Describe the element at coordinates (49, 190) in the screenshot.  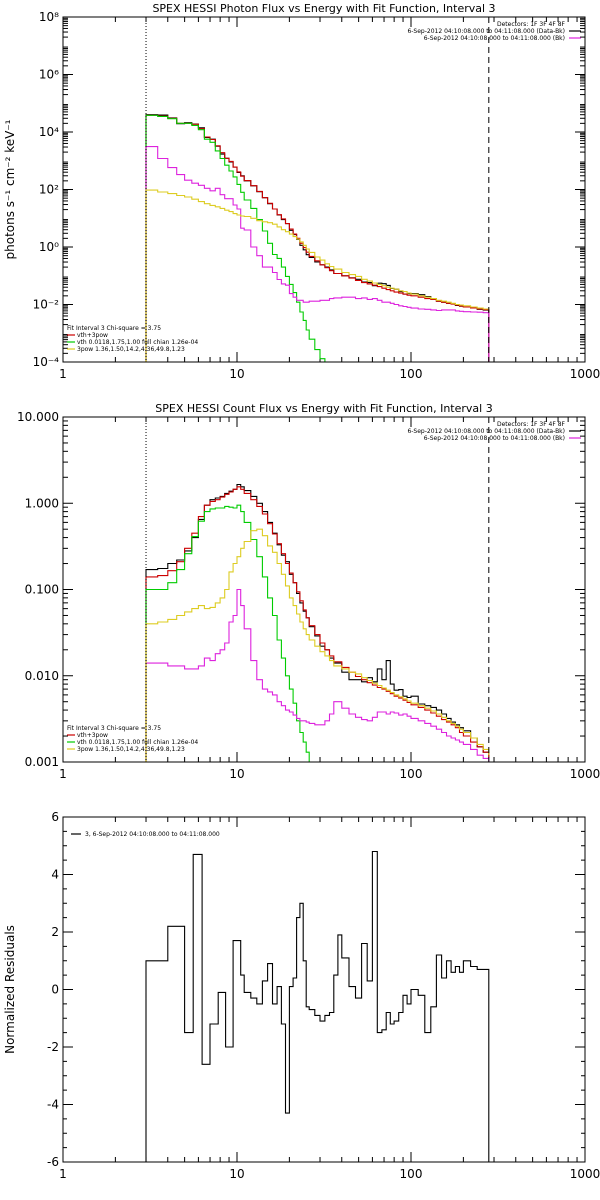
I see `y-tick-label: 10²` at that location.